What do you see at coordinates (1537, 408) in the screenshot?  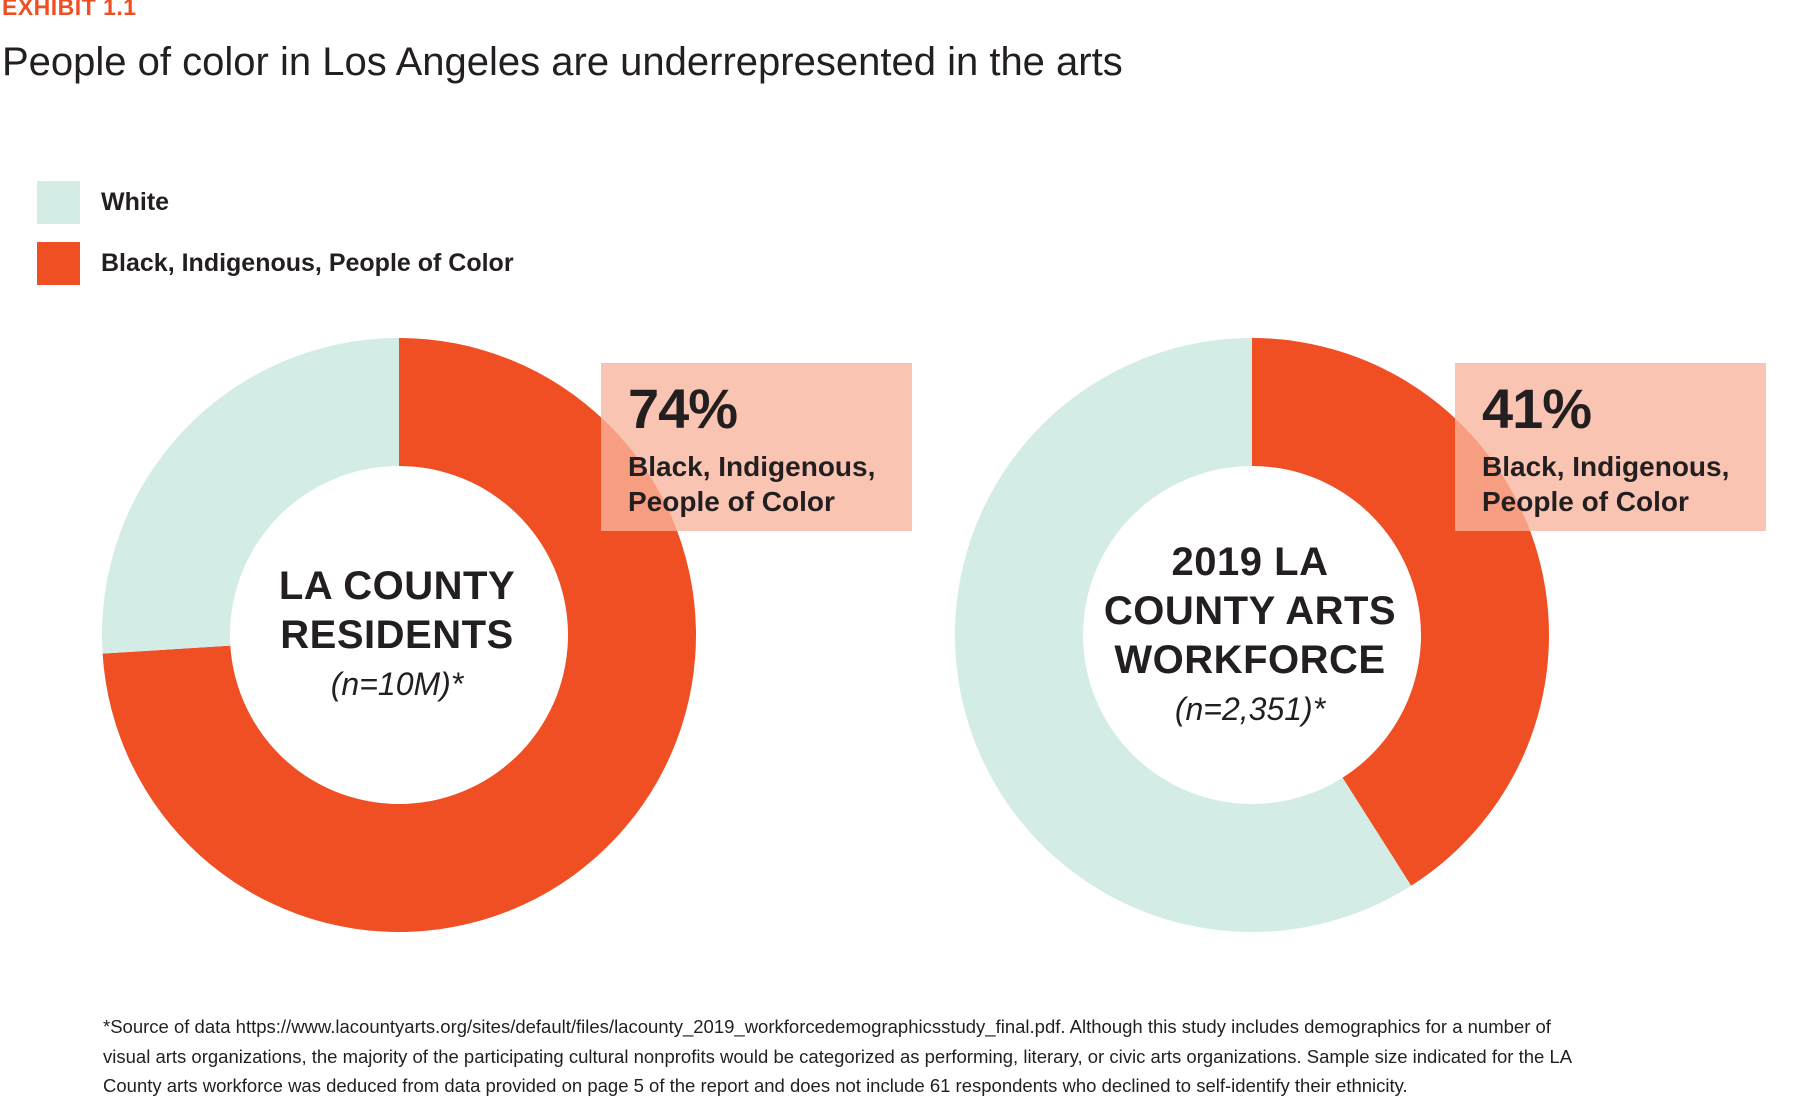 I see `callout-pct-workforce: 41%` at bounding box center [1537, 408].